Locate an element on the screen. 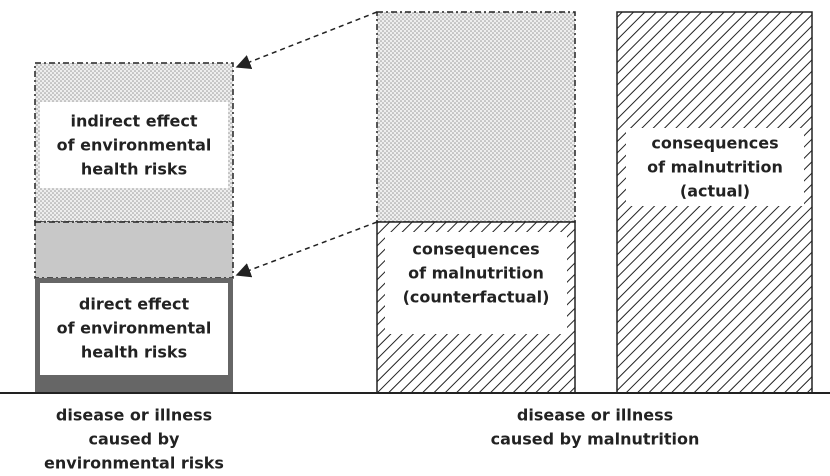 The width and height of the screenshot is (830, 476). label-line: direct effect is located at coordinates (134, 304).